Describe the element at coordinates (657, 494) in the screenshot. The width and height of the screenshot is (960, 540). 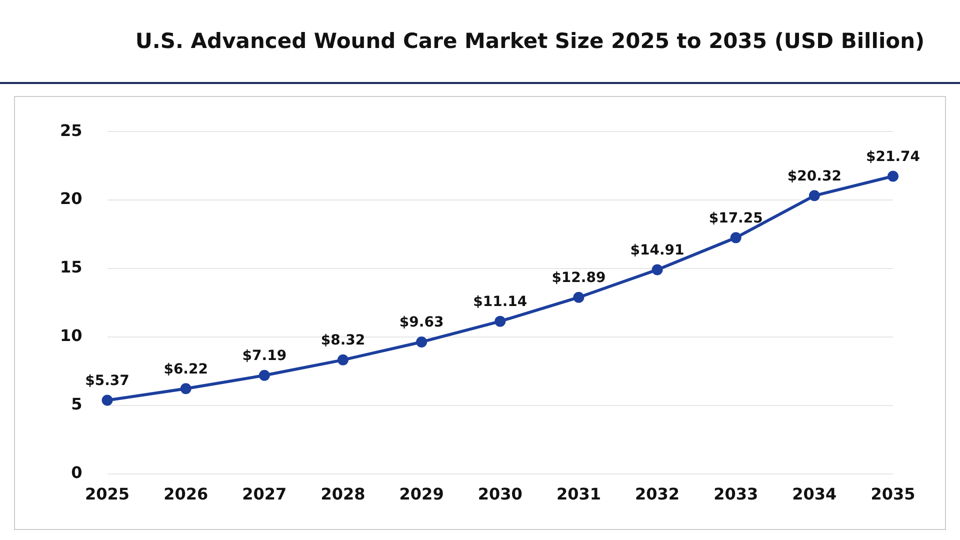
I see `x-tick-label: 2032` at that location.